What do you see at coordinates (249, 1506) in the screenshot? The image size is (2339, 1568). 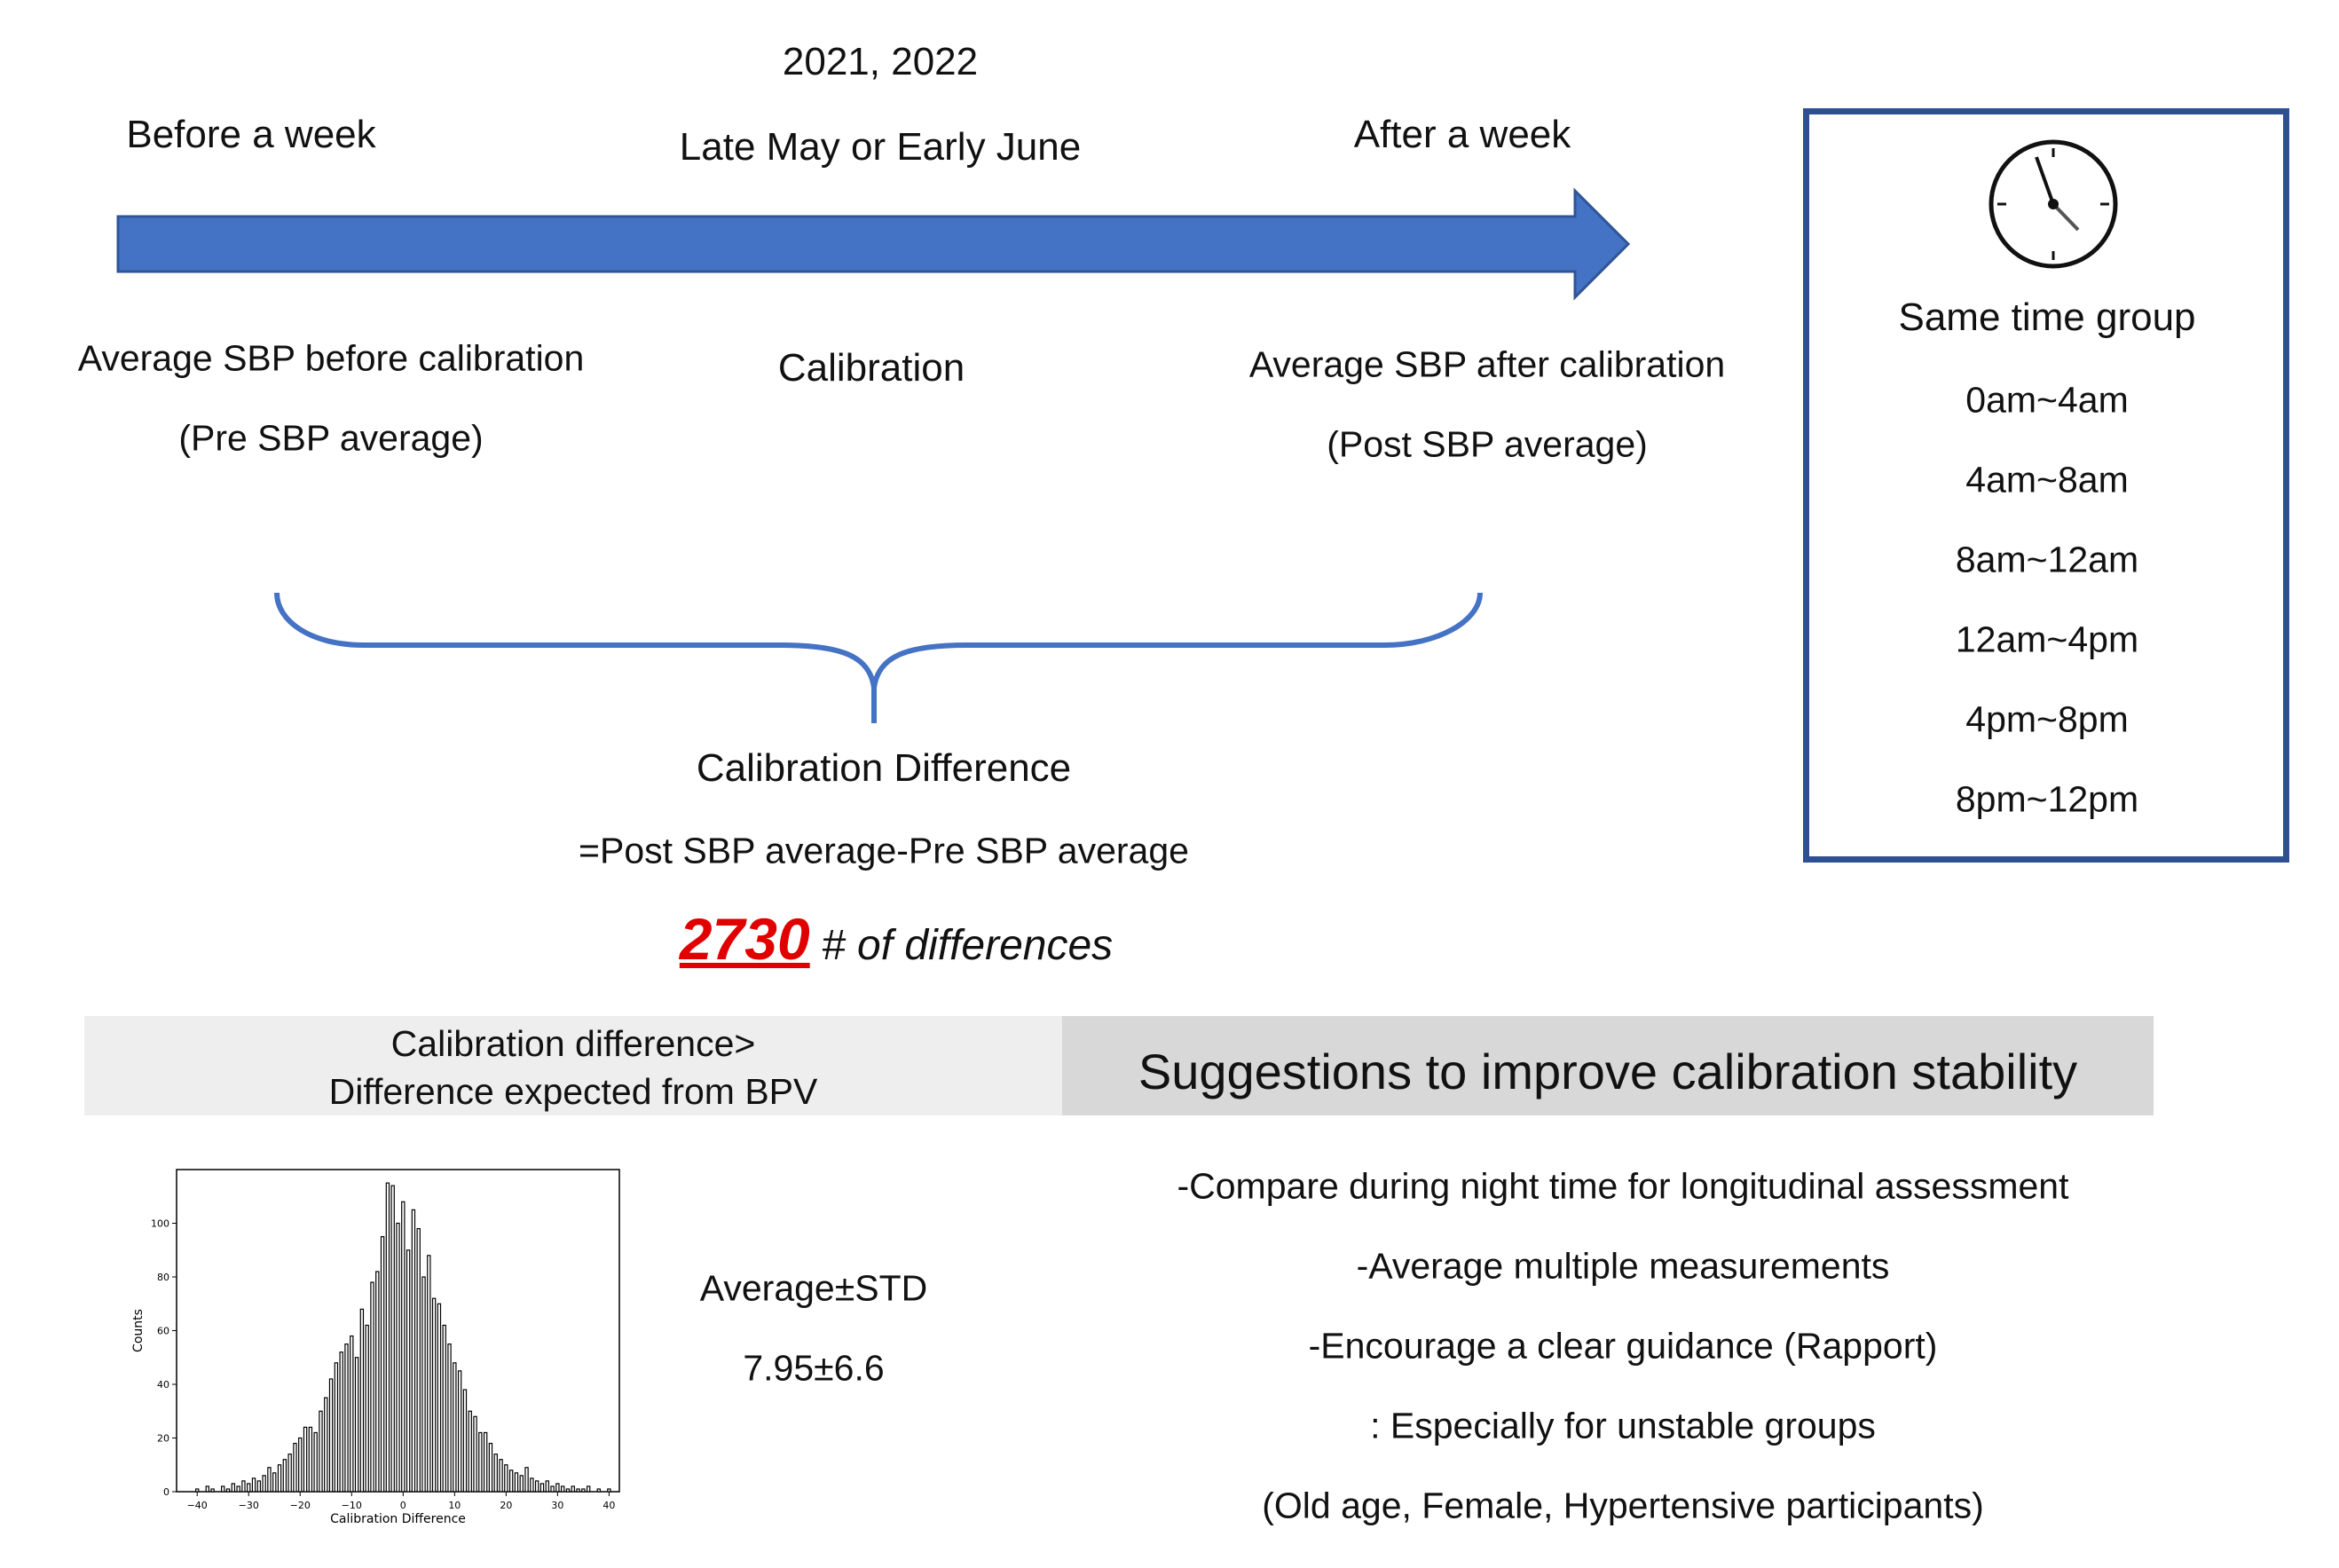 I see `x-tick-label: −30` at bounding box center [249, 1506].